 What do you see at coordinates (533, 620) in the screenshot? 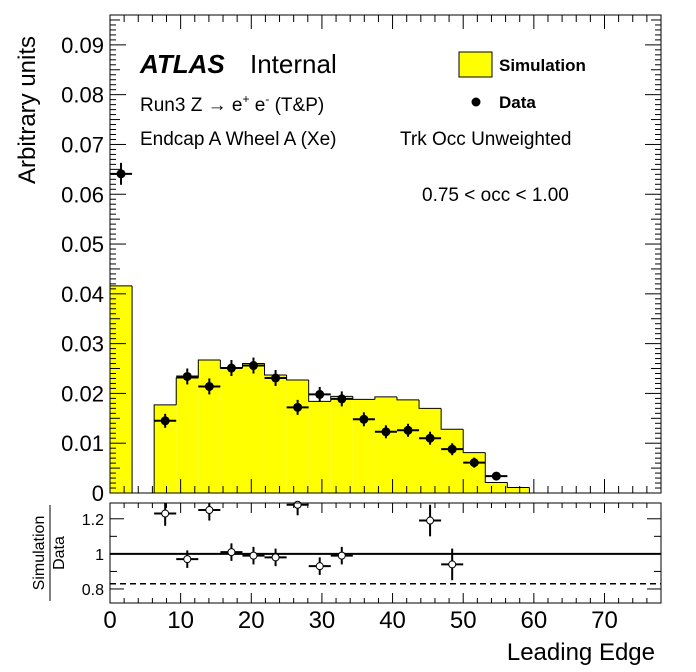
I see `x-tick-label: 60` at bounding box center [533, 620].